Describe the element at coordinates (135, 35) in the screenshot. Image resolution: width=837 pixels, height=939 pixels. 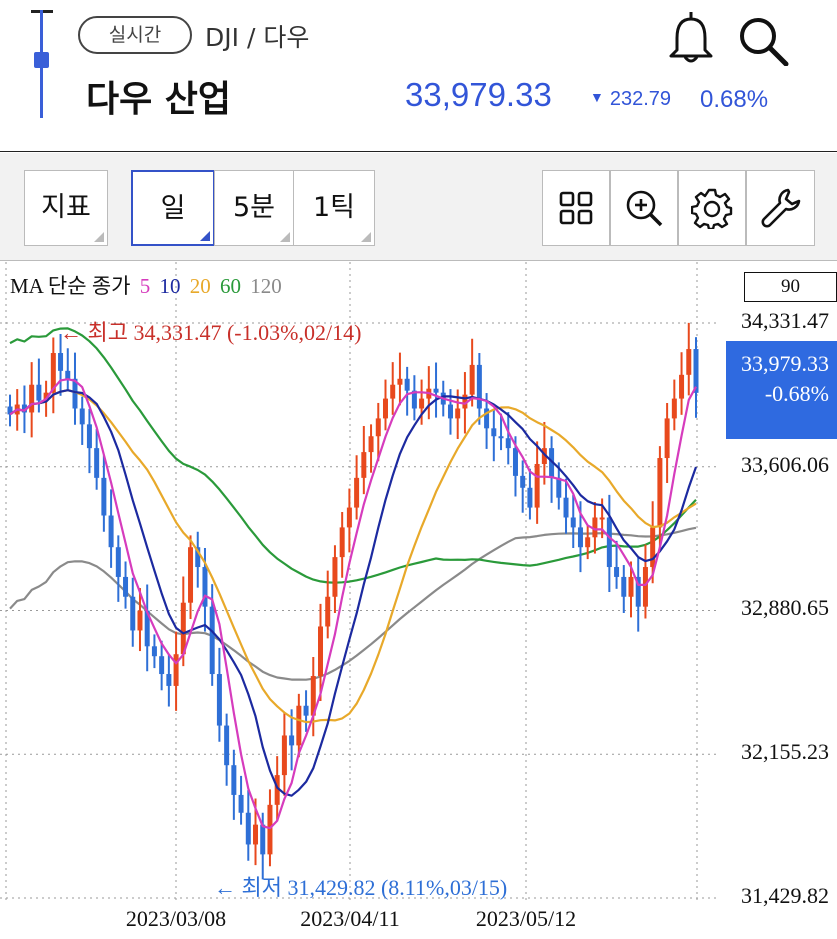
I see `realtime-badge: 실시간` at that location.